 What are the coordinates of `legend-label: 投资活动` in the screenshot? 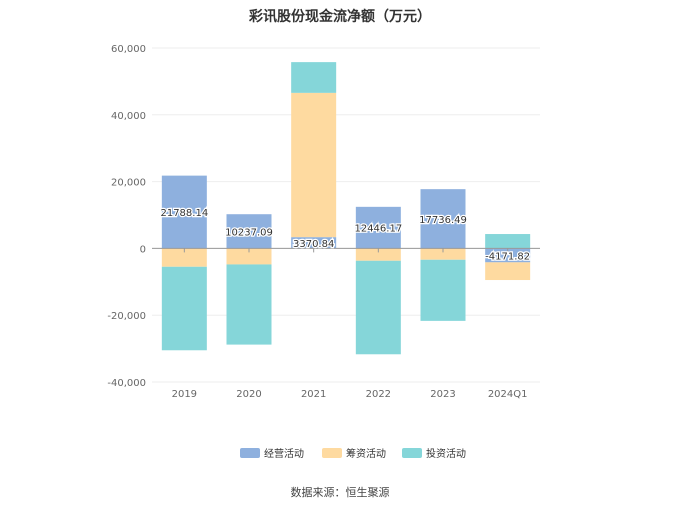 It's located at (446, 453).